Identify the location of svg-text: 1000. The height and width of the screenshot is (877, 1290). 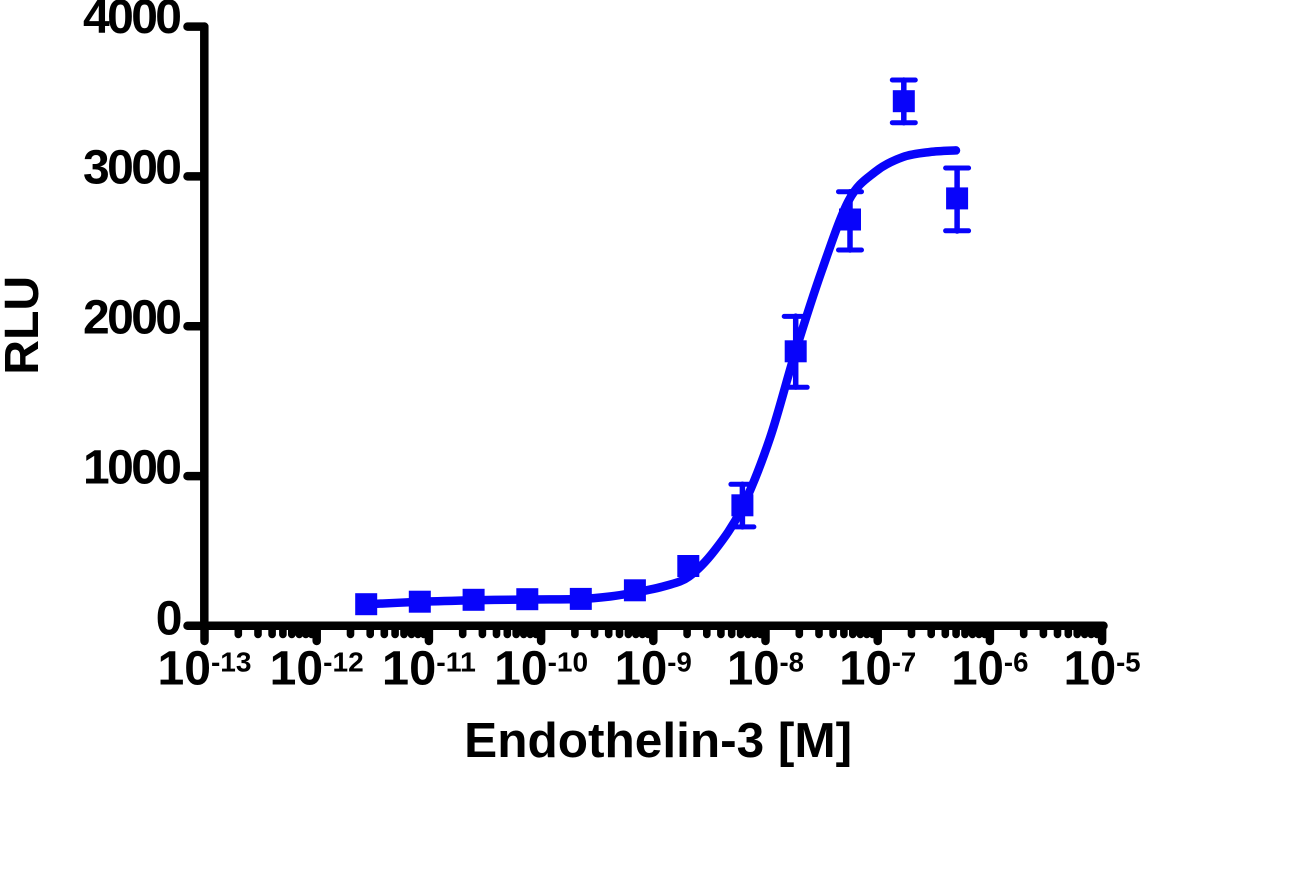
(132, 467).